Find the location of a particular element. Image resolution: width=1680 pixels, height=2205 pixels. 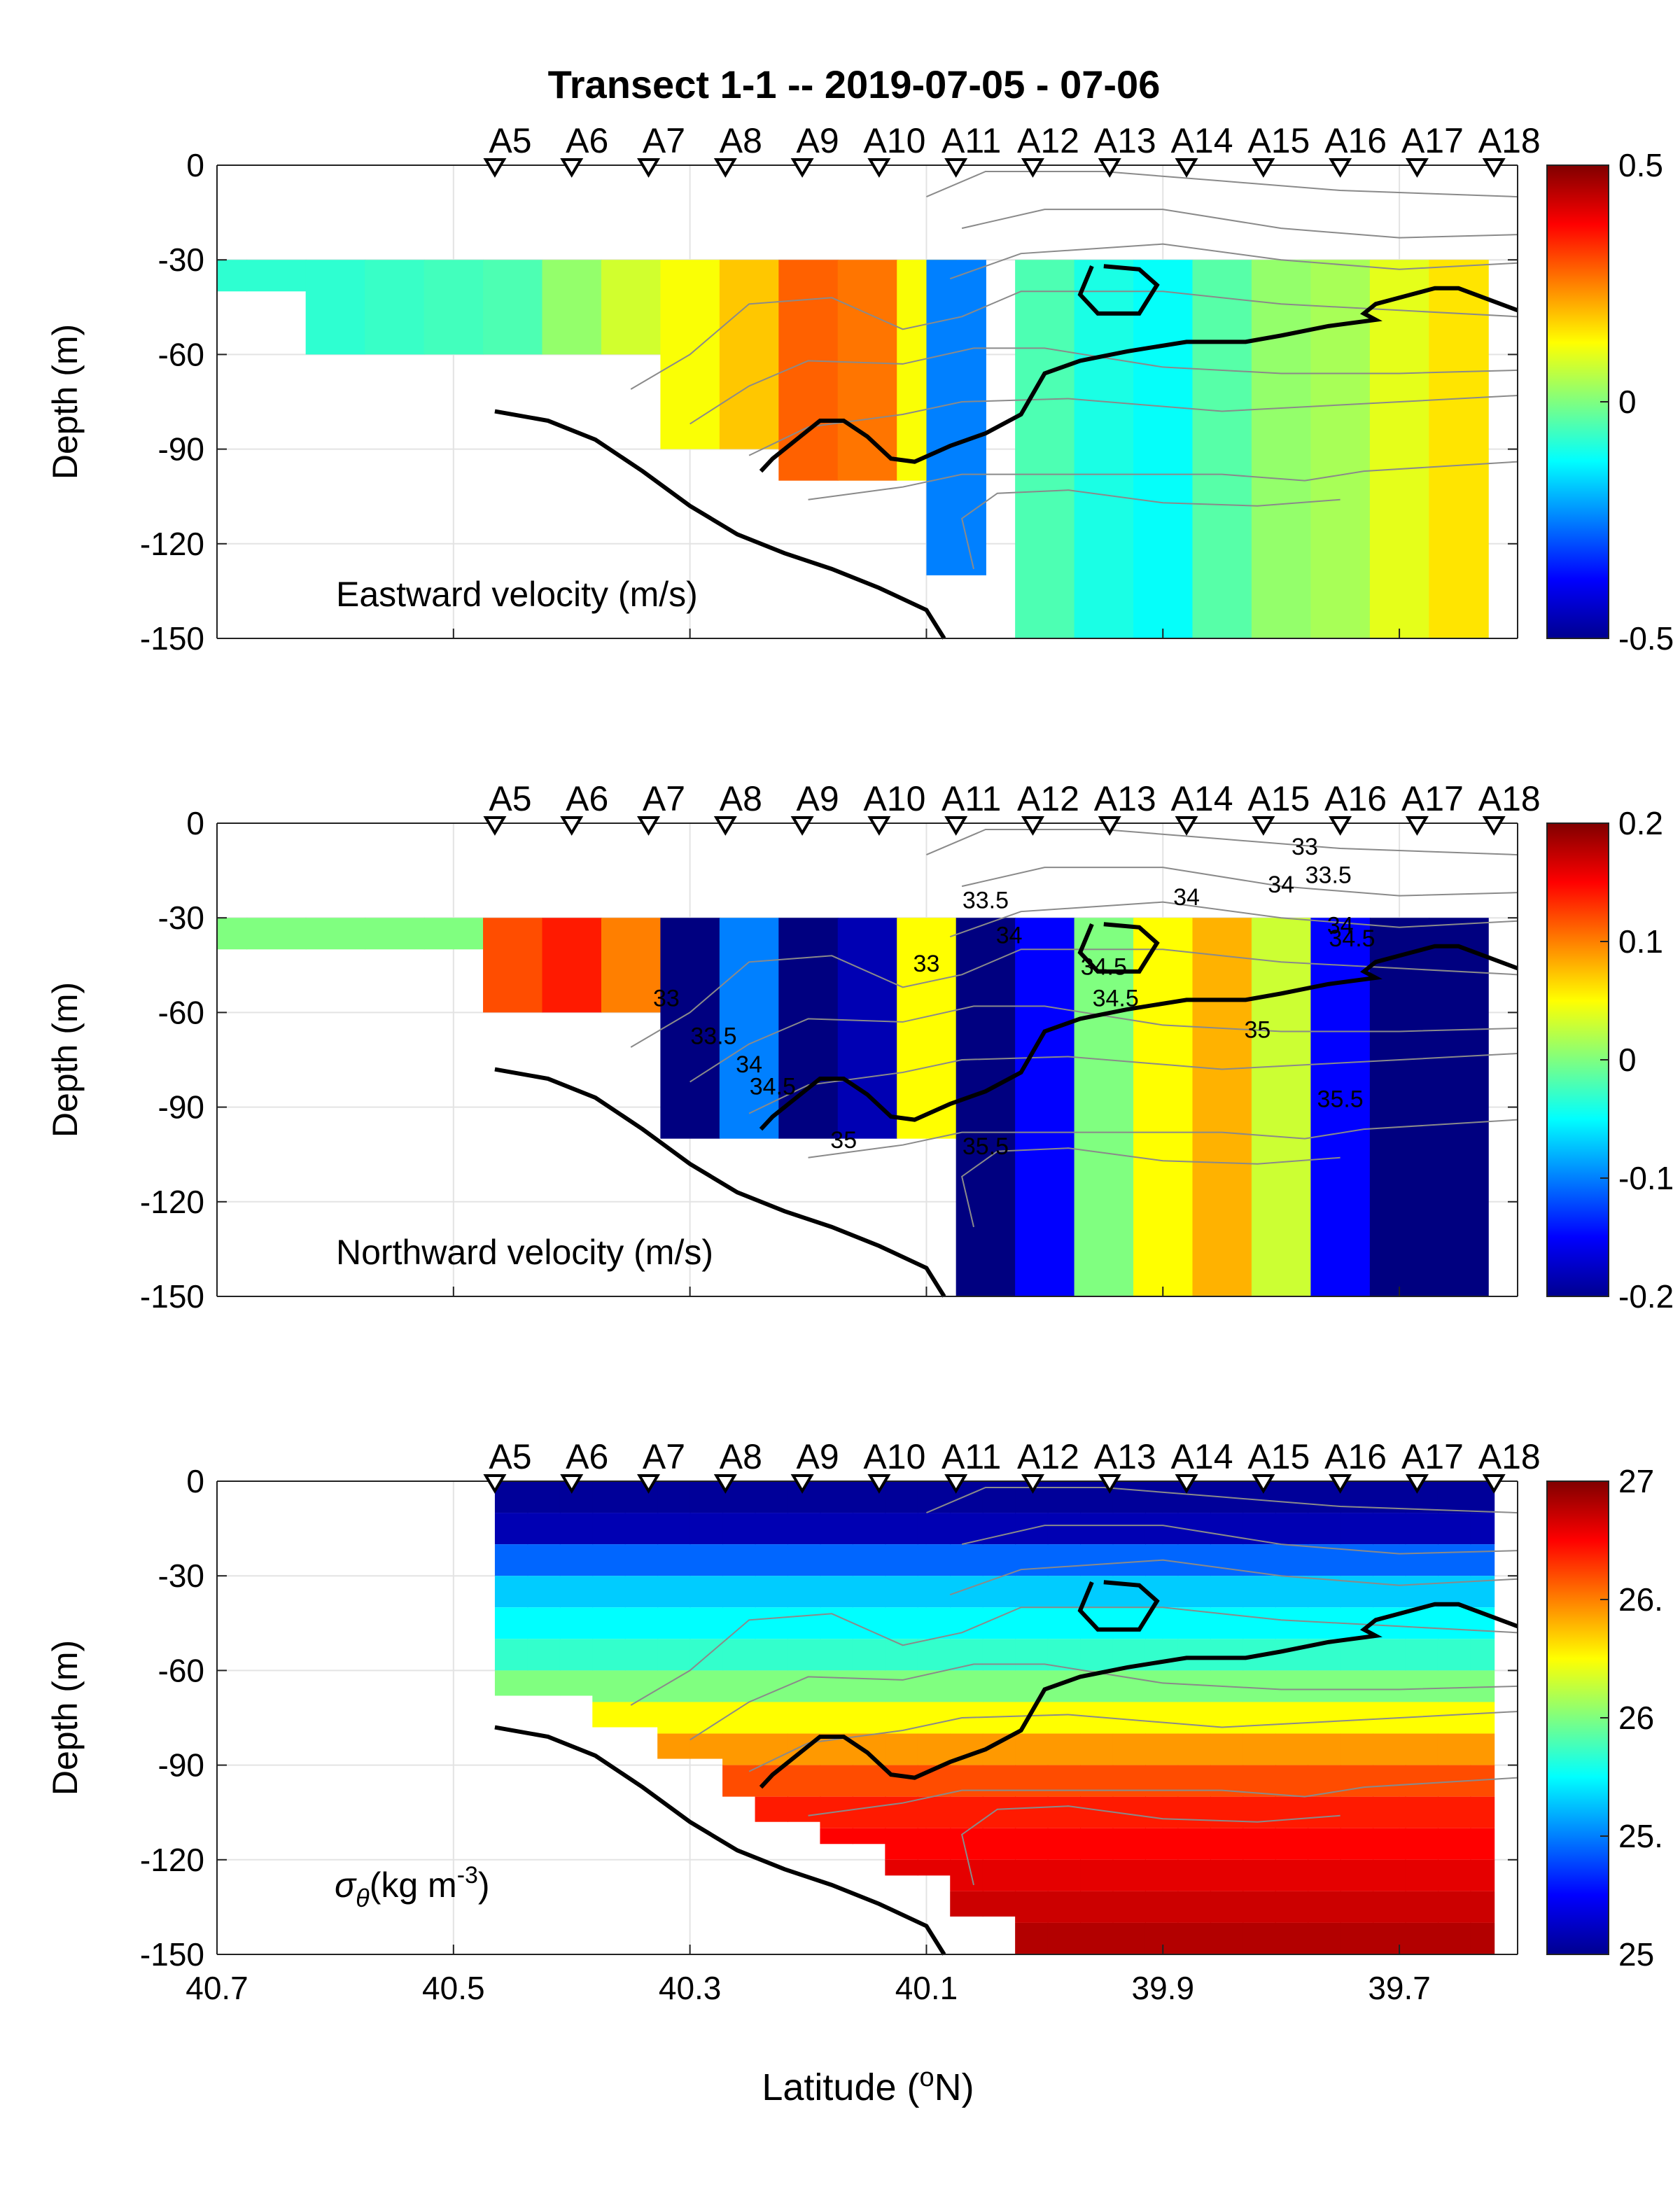

unit-exponent: -3 is located at coordinates (467, 1875).